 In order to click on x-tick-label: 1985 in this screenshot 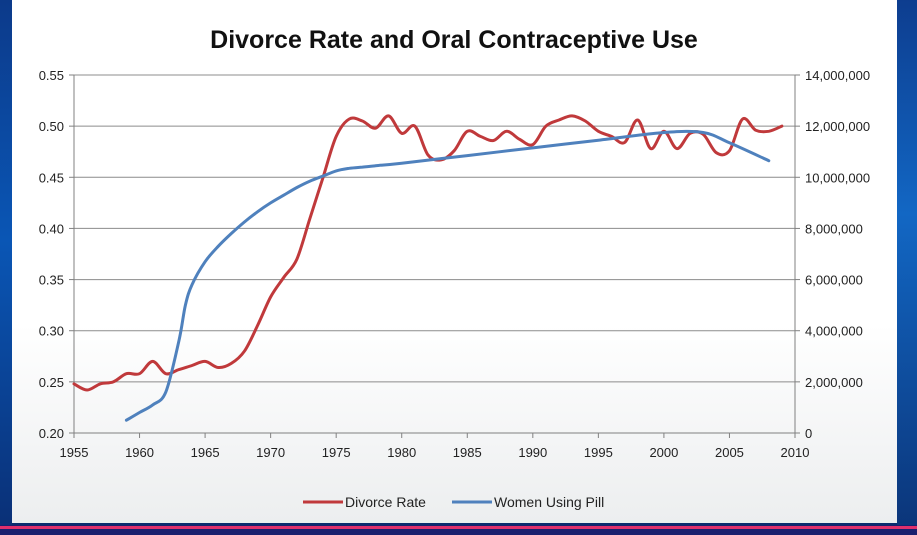, I will do `click(467, 452)`.